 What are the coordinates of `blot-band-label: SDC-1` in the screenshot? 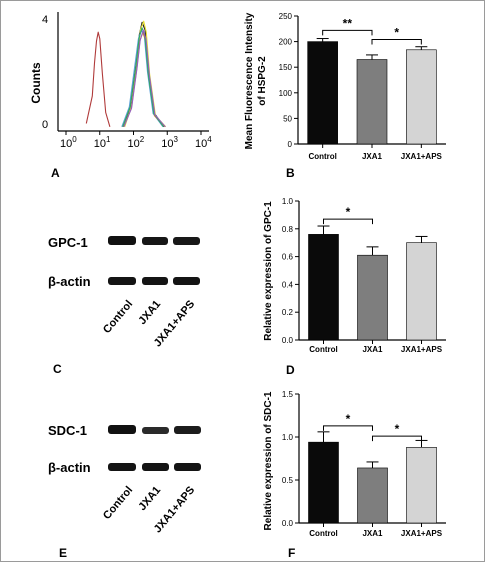 It's located at (67, 430).